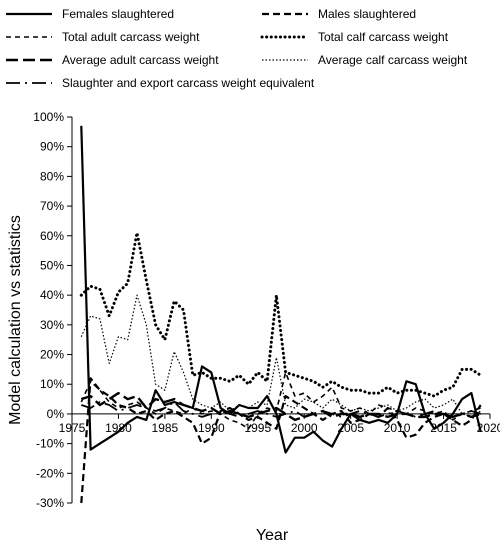 Image resolution: width=500 pixels, height=546 pixels. Describe the element at coordinates (131, 37) in the screenshot. I see `legend-label: Total adult carcass weight` at that location.